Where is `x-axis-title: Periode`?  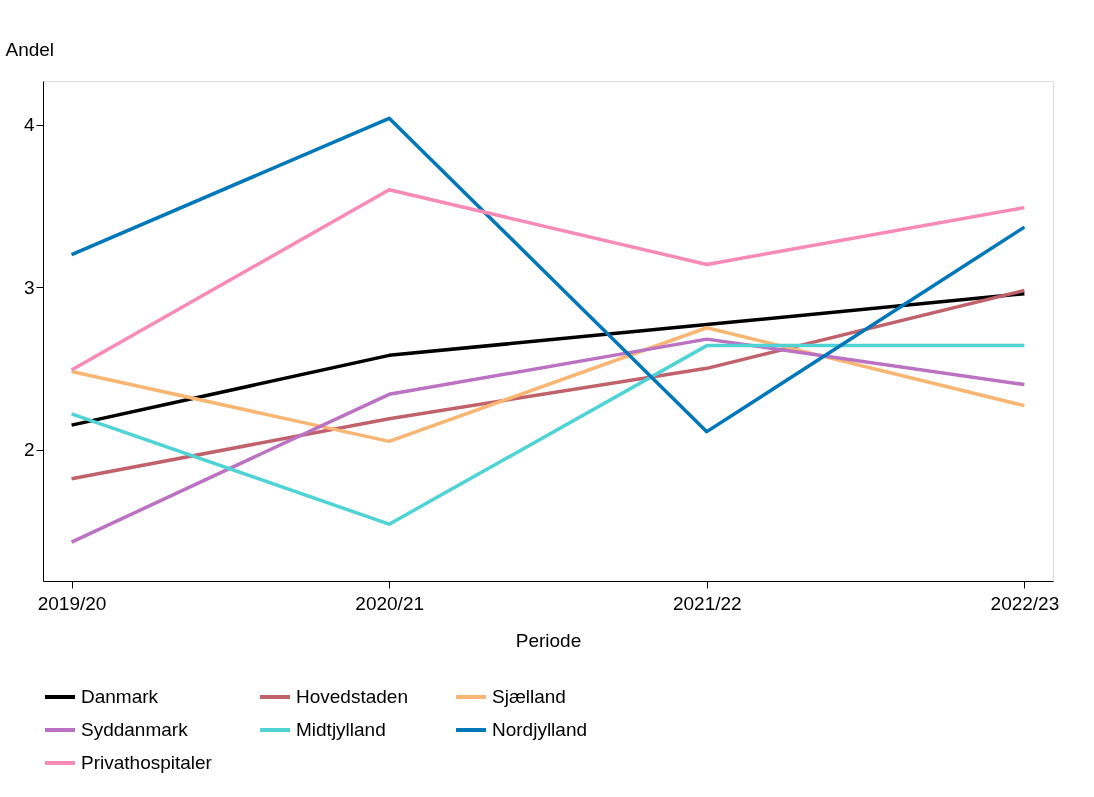 x-axis-title: Periode is located at coordinates (548, 640).